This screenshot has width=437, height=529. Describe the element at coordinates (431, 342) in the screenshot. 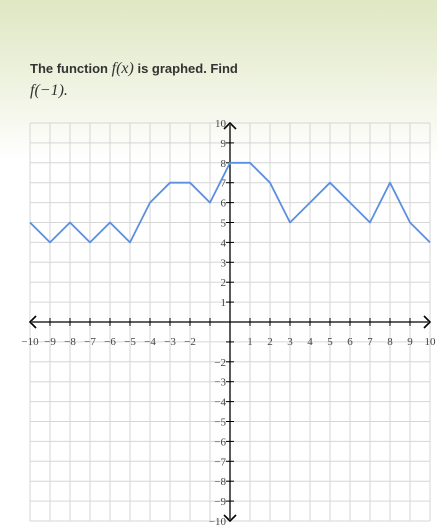

I see `x-tick-label: 10` at that location.